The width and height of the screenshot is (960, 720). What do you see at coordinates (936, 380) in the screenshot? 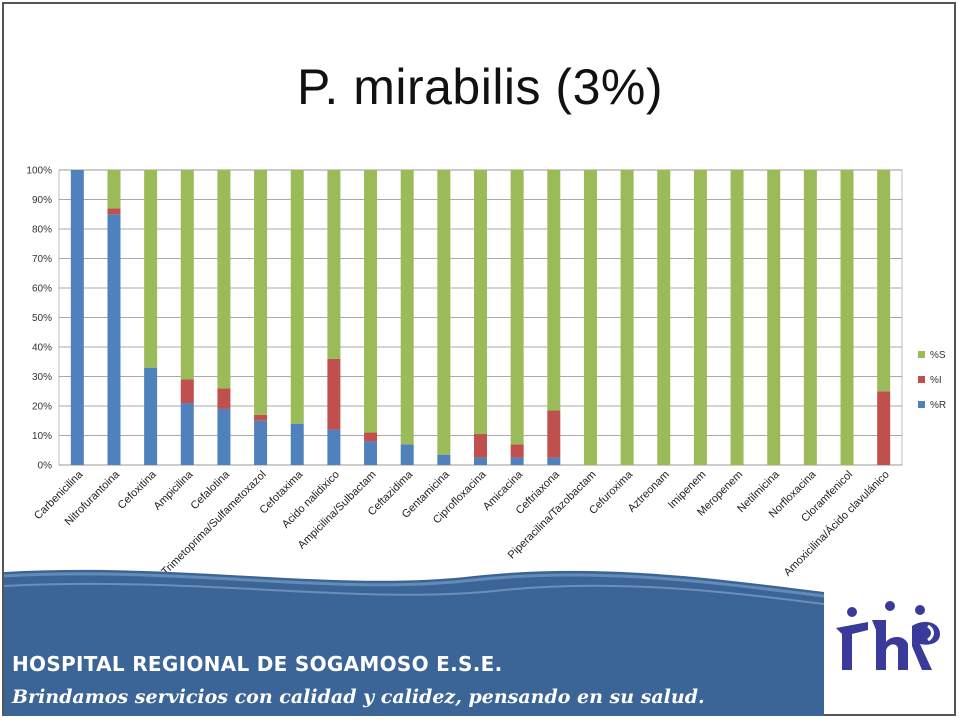
I see `legend-label: %I` at bounding box center [936, 380].